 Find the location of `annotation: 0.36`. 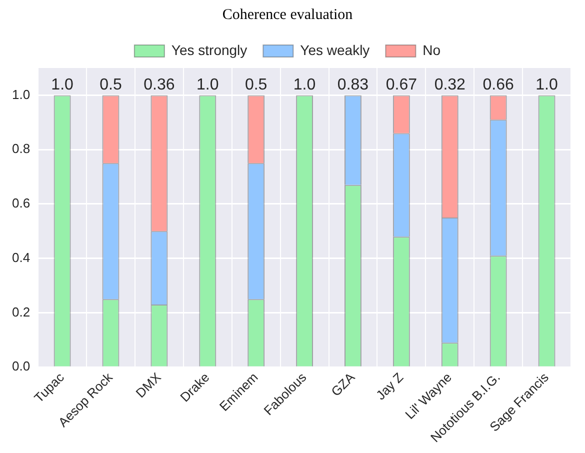

annotation: 0.36 is located at coordinates (159, 85).